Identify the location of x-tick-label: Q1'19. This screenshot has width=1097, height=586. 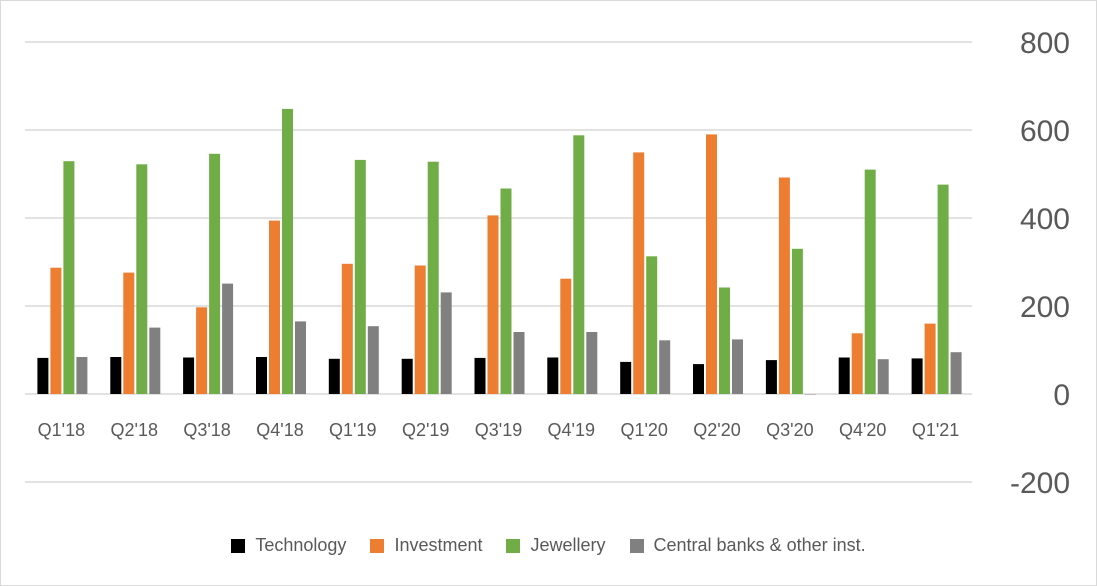
(352, 430).